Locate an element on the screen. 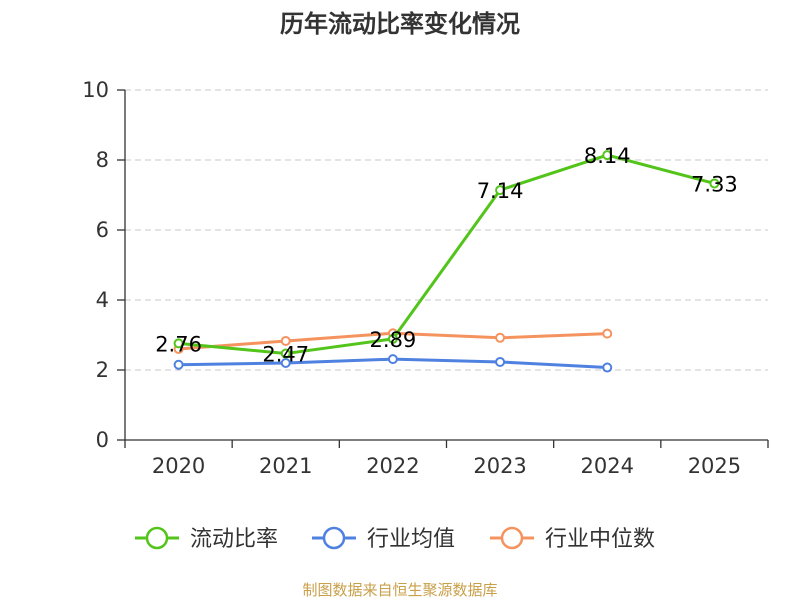  y-tick-label-10: 10 is located at coordinates (95, 90).